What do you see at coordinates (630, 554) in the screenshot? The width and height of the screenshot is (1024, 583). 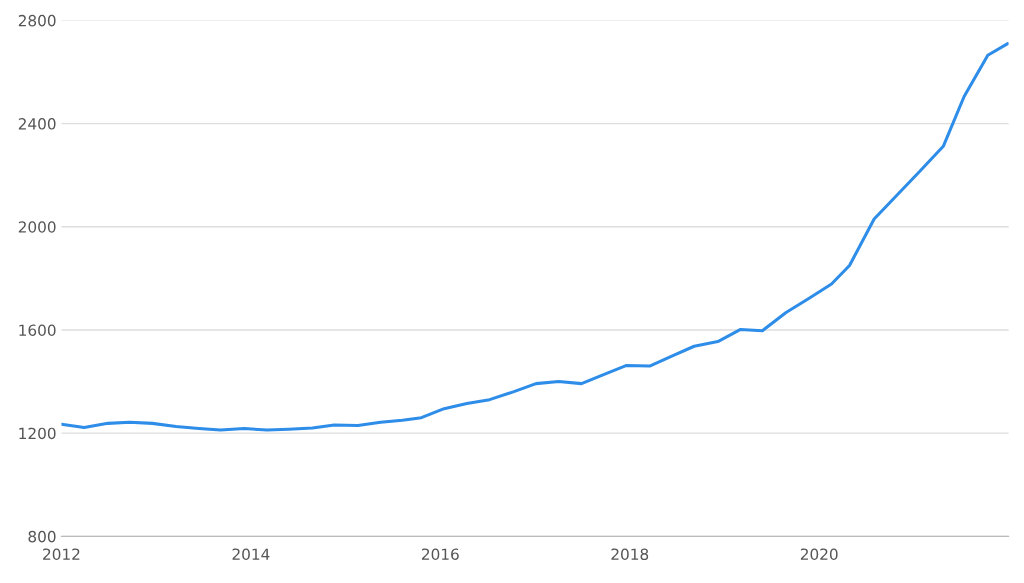 I see `x-tick-label: 2018` at bounding box center [630, 554].